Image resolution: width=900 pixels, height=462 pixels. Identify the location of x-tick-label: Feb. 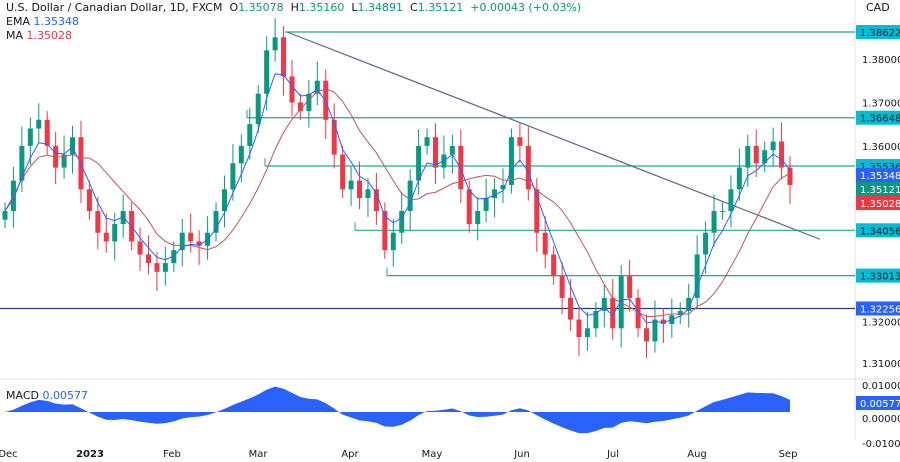
(172, 454).